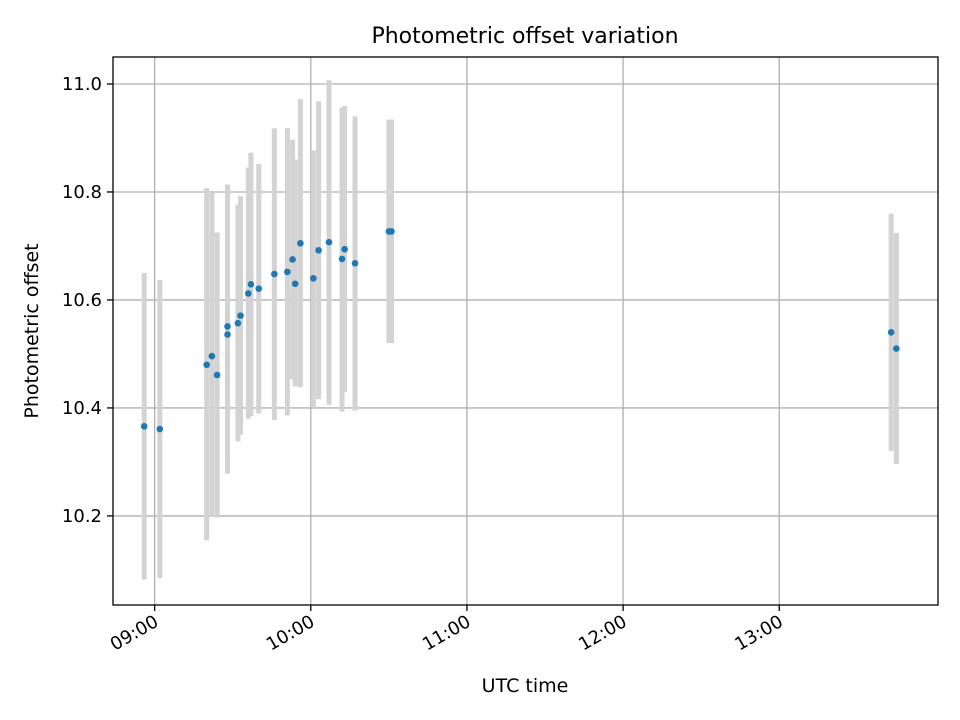  What do you see at coordinates (82, 192) in the screenshot?
I see `y-tick-label: 10.8` at bounding box center [82, 192].